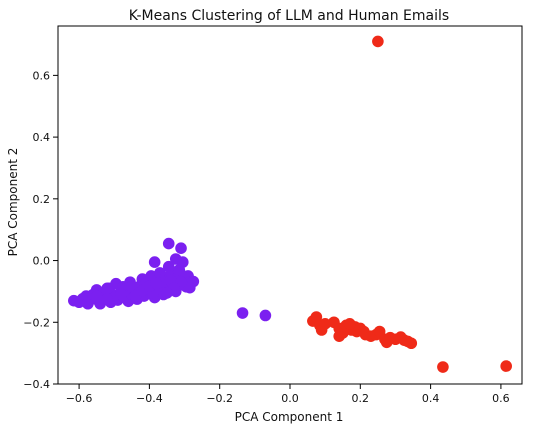 Image resolution: width=550 pixels, height=432 pixels. Describe the element at coordinates (290, 398) in the screenshot. I see `x-tick-label: 0.0` at that location.